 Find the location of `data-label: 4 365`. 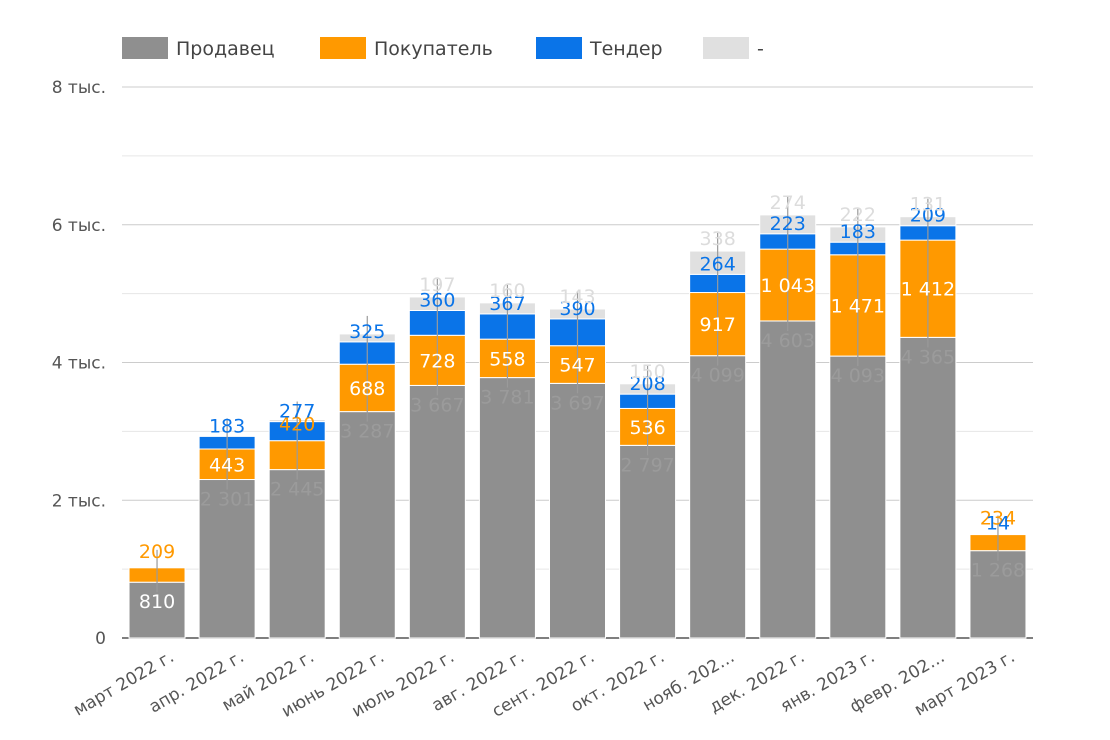

data-label: 4 365 is located at coordinates (928, 357).